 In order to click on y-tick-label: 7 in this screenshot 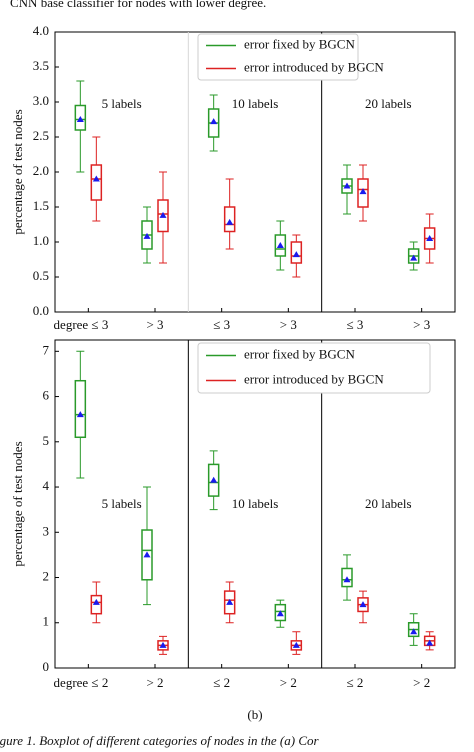, I will do `click(46, 349)`.